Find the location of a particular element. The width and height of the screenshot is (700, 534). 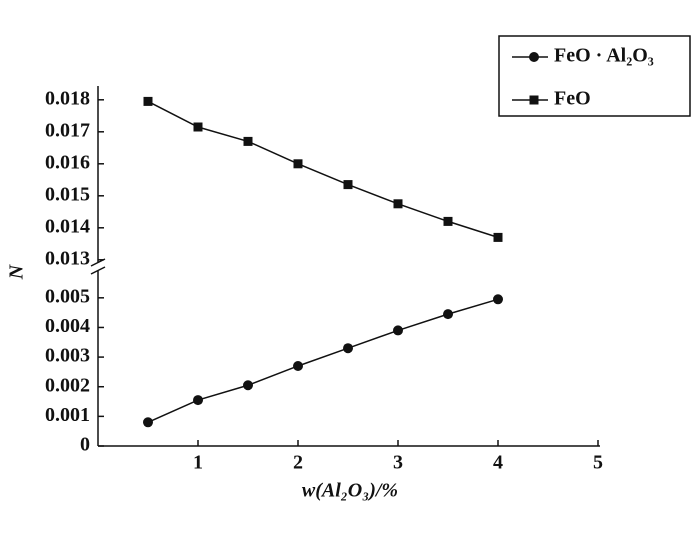

x-tick-label: 4 is located at coordinates (498, 463).